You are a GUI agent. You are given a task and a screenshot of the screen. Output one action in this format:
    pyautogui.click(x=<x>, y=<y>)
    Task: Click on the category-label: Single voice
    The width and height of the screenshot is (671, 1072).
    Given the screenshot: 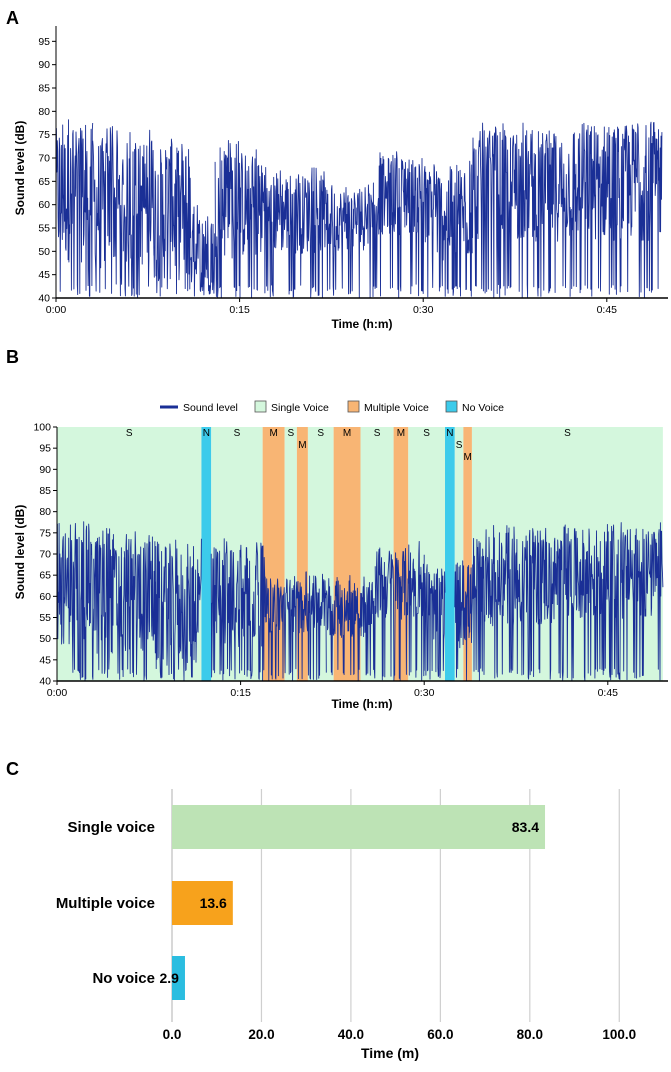 What is the action you would take?
    pyautogui.click(x=111, y=827)
    